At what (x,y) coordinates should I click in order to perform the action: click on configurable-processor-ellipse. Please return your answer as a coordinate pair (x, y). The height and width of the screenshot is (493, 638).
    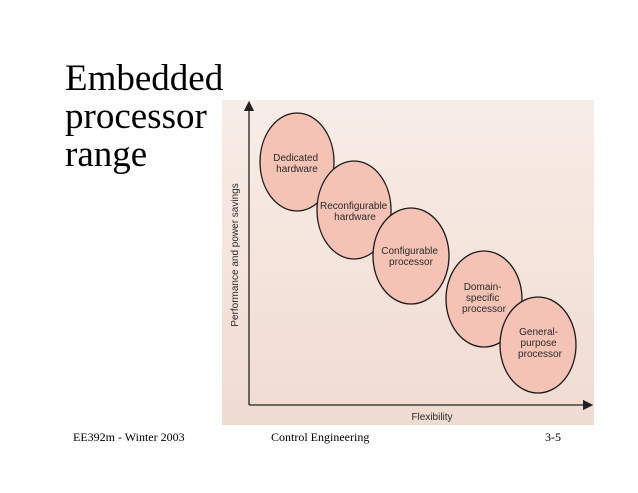
    Looking at the image, I should click on (411, 256).